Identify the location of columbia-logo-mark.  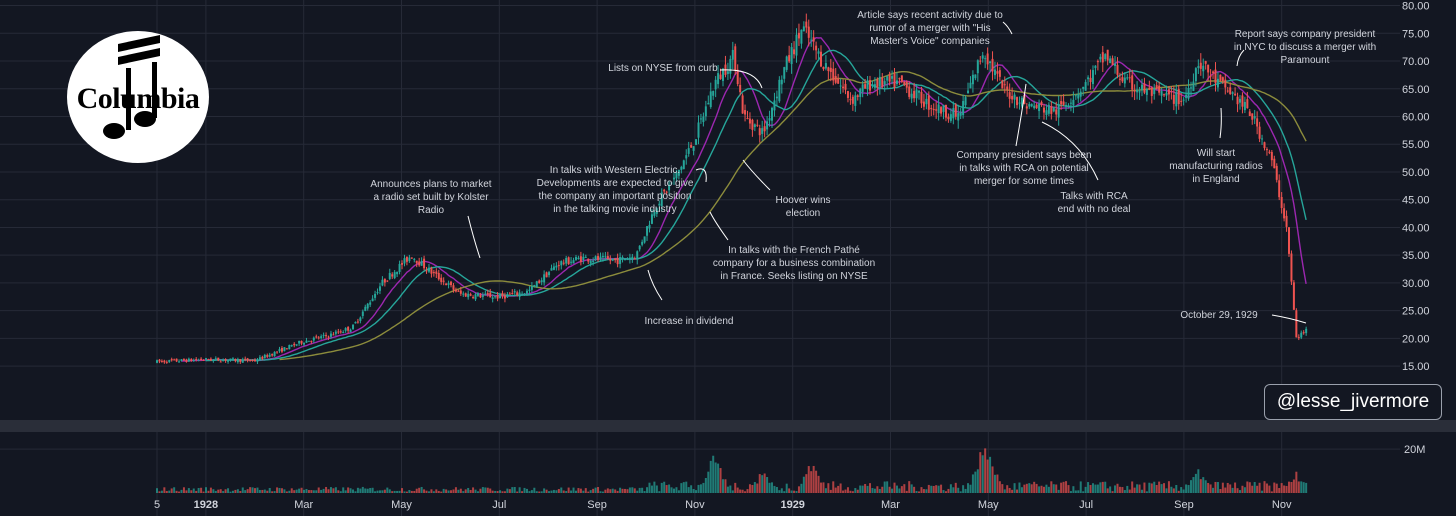
(138, 97).